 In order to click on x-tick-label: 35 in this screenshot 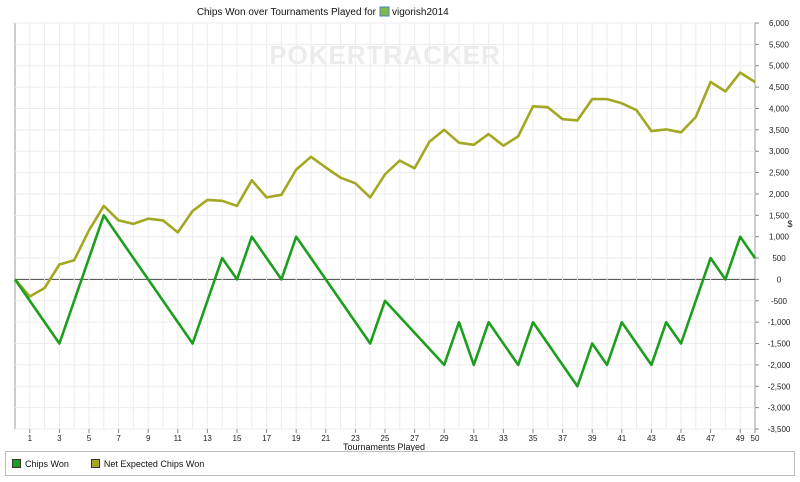, I will do `click(533, 438)`.